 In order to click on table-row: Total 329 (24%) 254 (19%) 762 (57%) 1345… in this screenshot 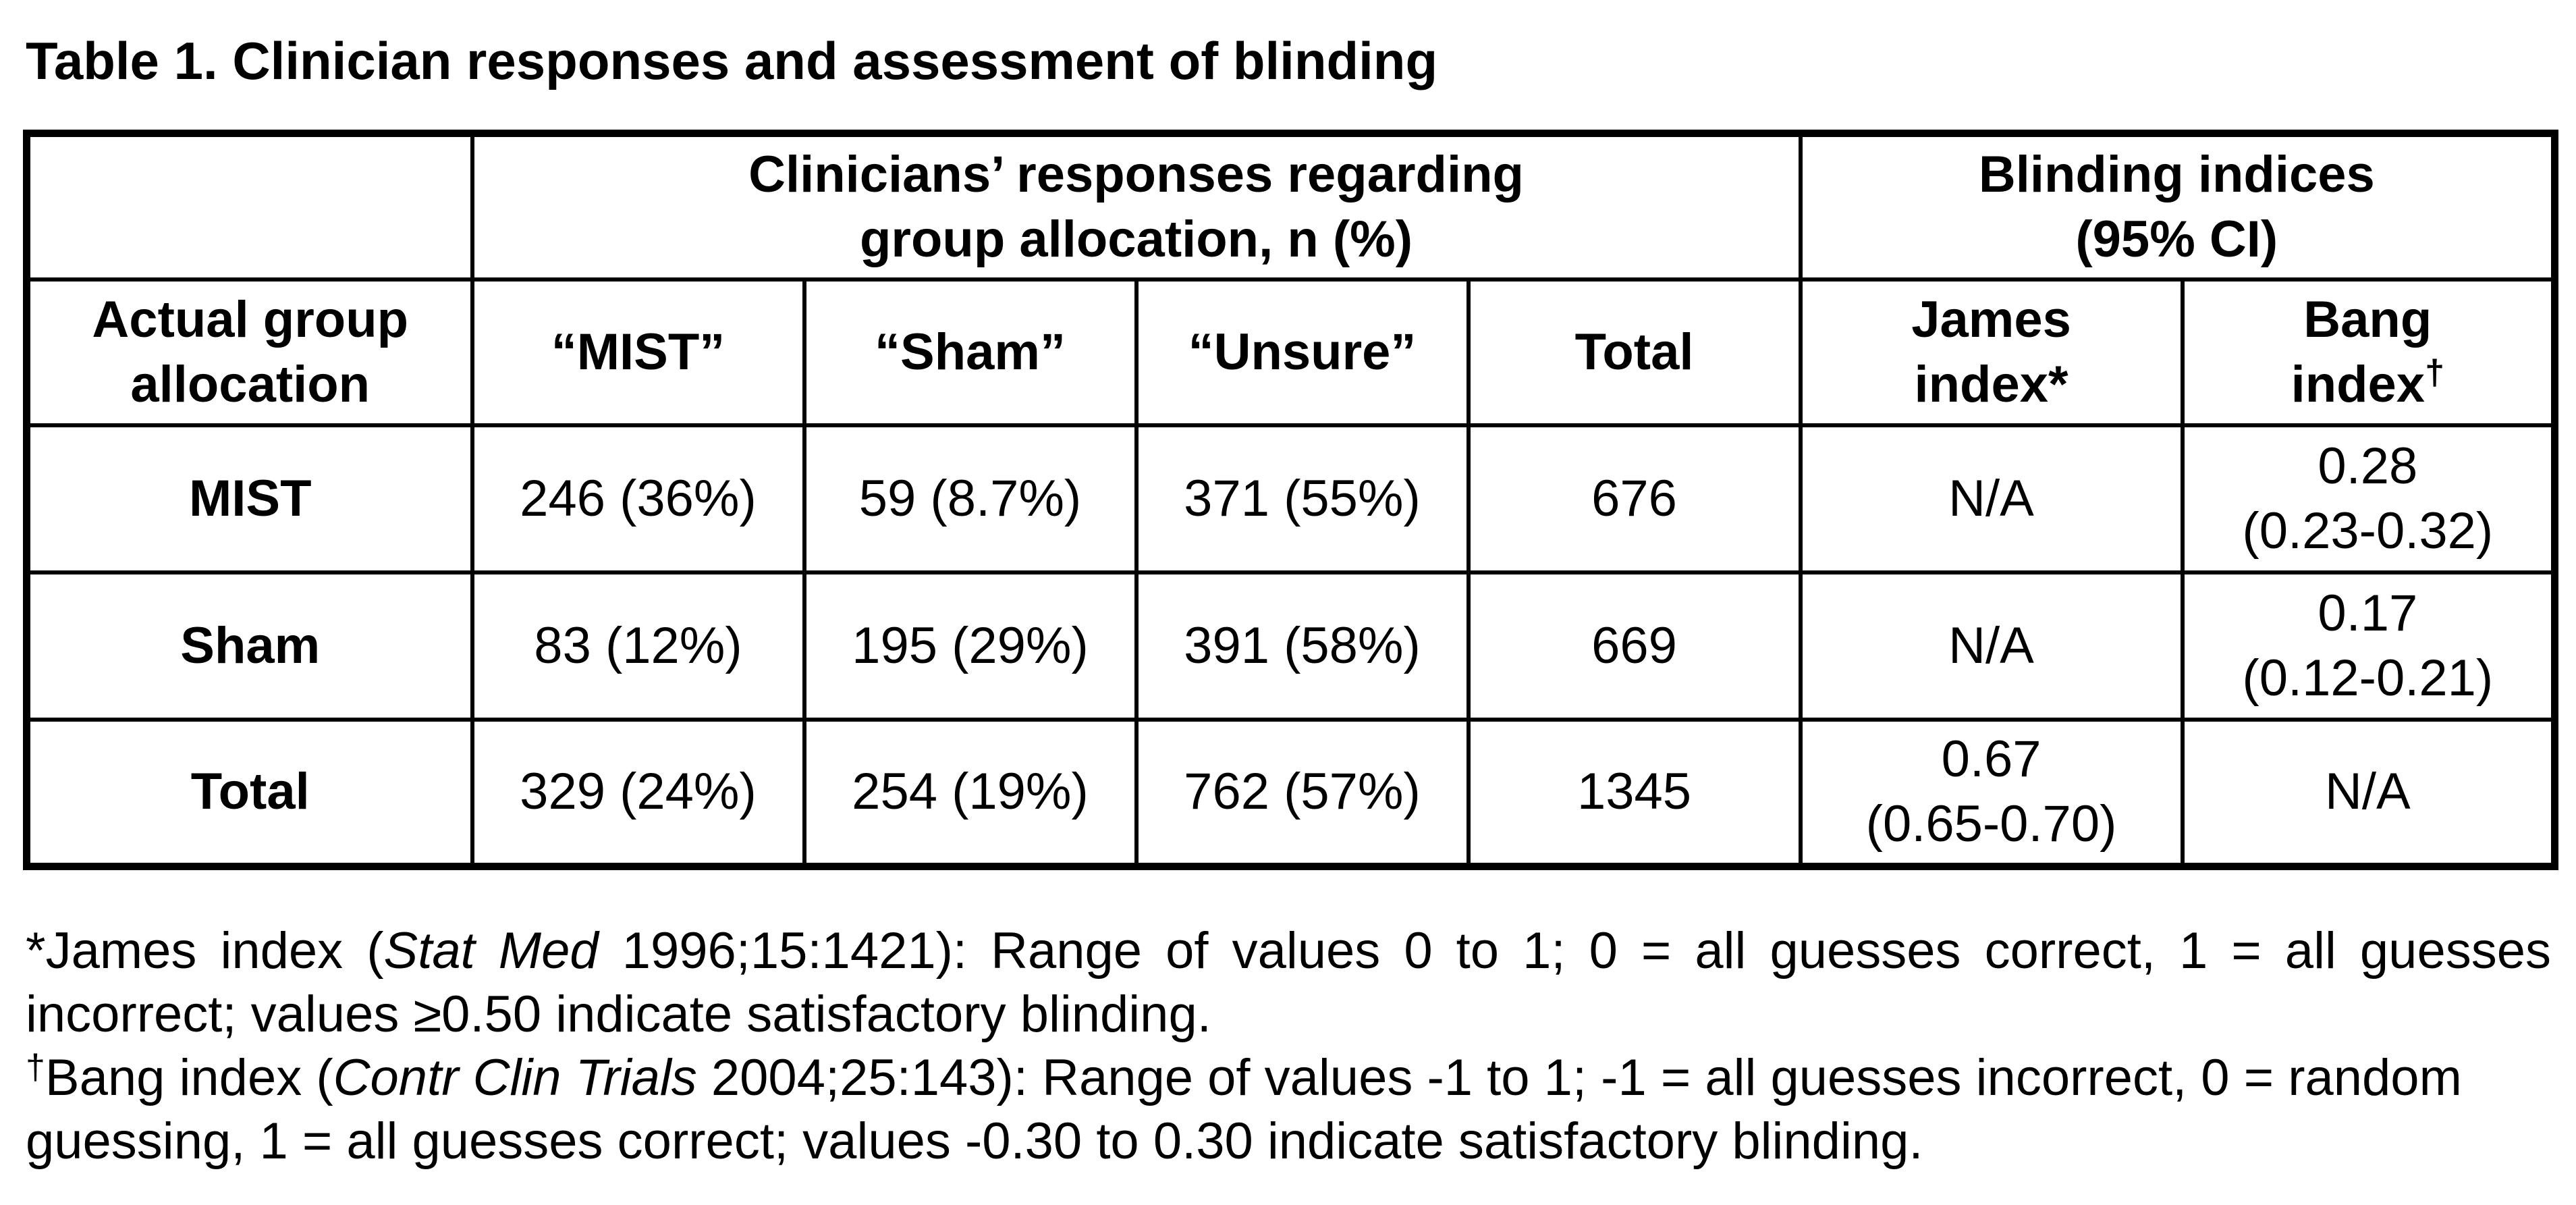, I will do `click(1290, 793)`.